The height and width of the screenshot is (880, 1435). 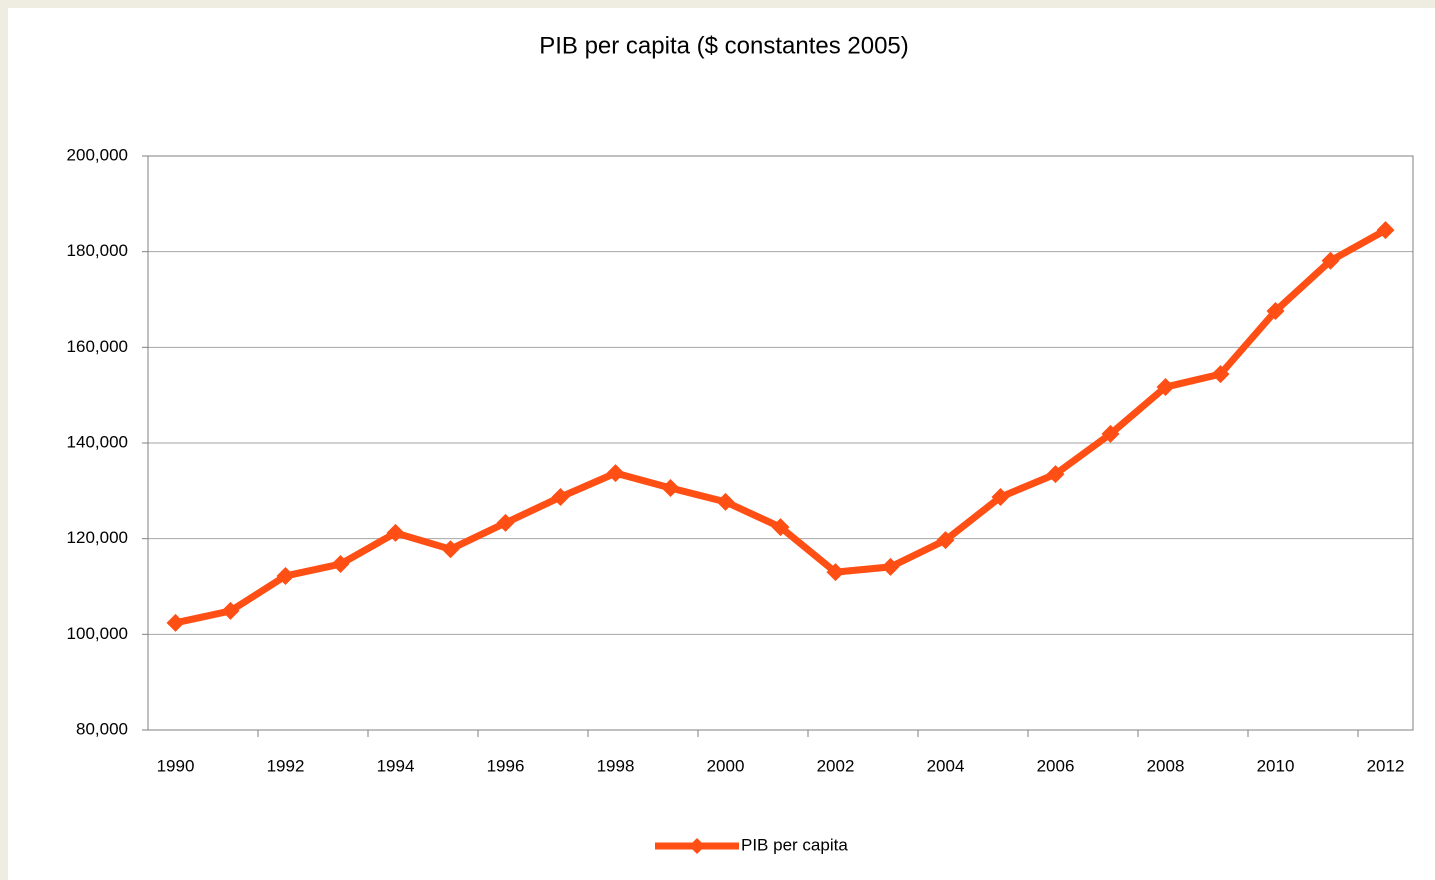 I want to click on y-tick-label: 200,000, so click(x=97, y=154).